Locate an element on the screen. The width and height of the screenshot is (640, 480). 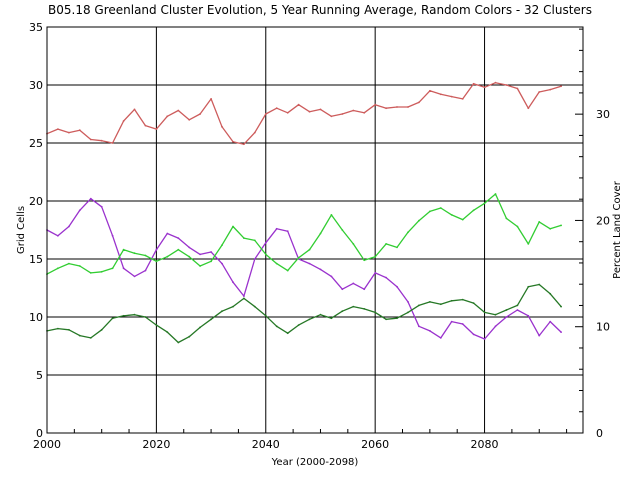
y-axis: 0 5 10 15 20 25 30 35 is located at coordinates (41, 230).